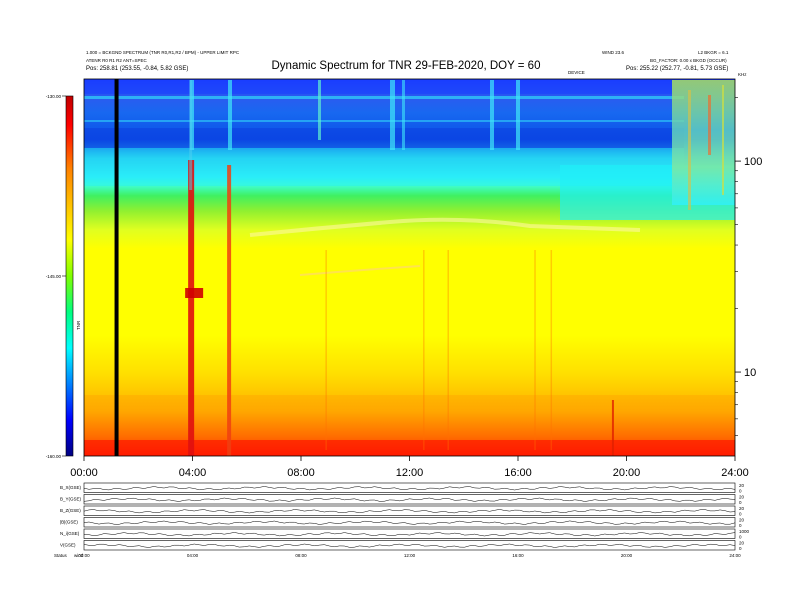  Describe the element at coordinates (54, 96) in the screenshot. I see `colorbar-tick-label: -130.00` at that location.